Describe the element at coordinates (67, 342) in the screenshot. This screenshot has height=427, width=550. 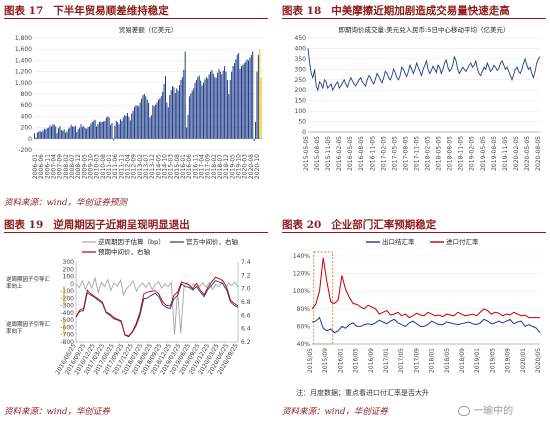
I see `y-left-tick-label: -800` at that location.